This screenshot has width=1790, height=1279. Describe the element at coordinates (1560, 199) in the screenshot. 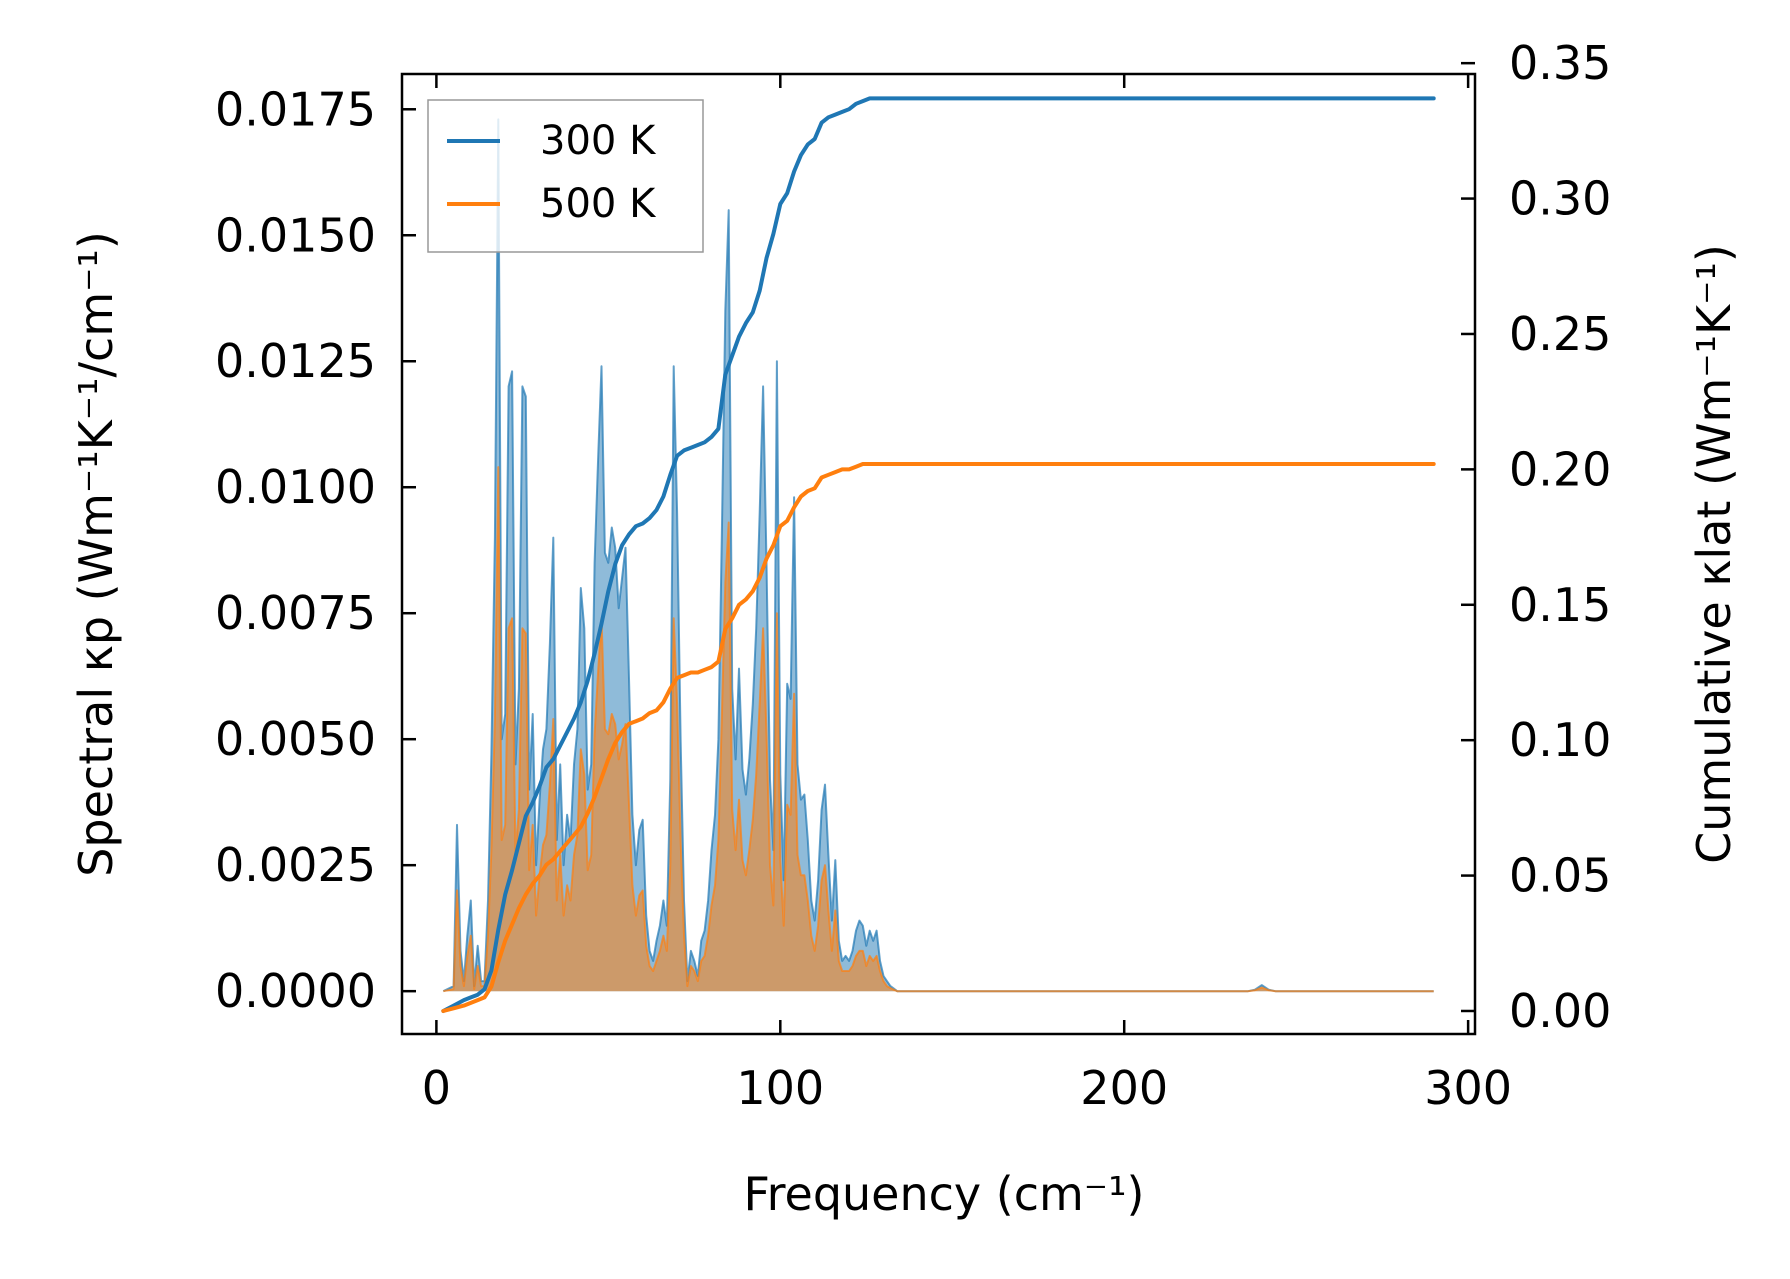

I see `right-y-tick-label: 0.30` at that location.